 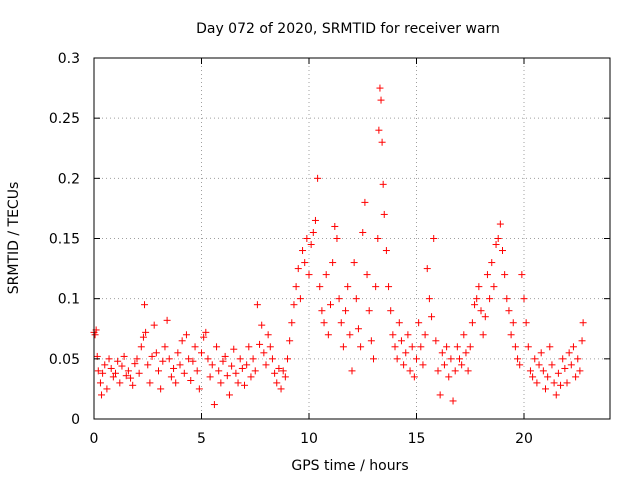 What do you see at coordinates (309, 439) in the screenshot?
I see `x-tick-label: 10` at bounding box center [309, 439].